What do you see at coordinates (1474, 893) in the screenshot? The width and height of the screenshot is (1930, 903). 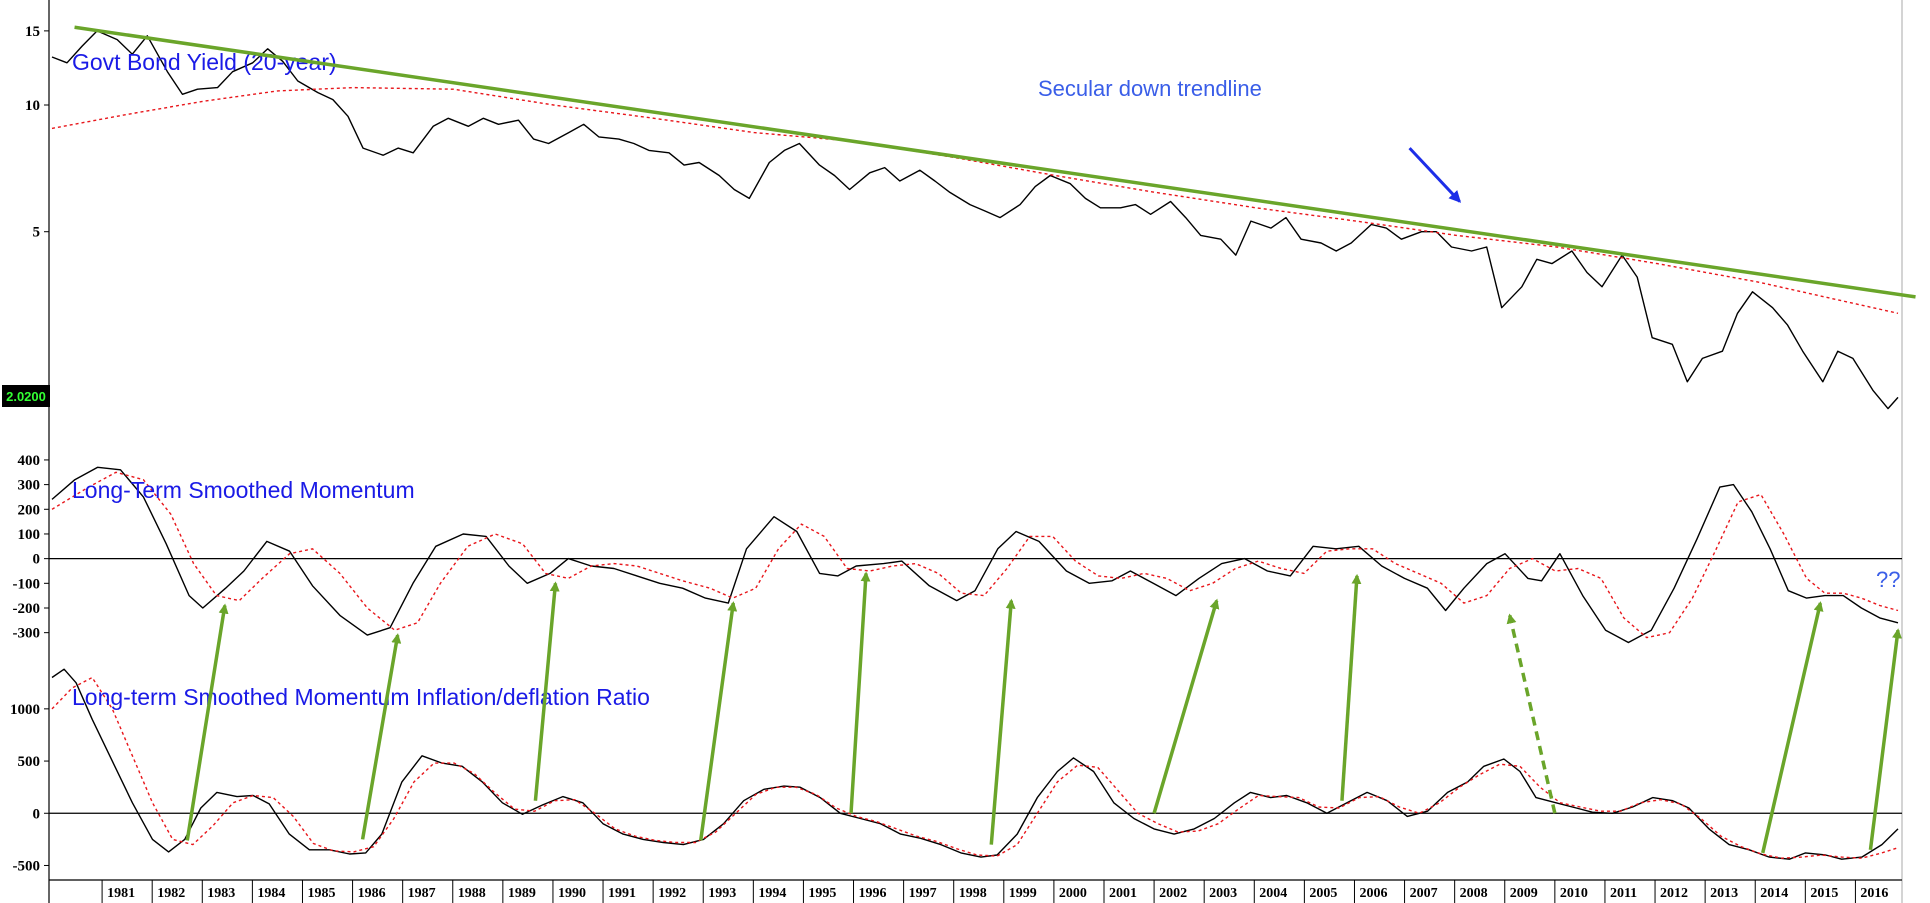 I see `x-tick-label: 2008` at bounding box center [1474, 893].